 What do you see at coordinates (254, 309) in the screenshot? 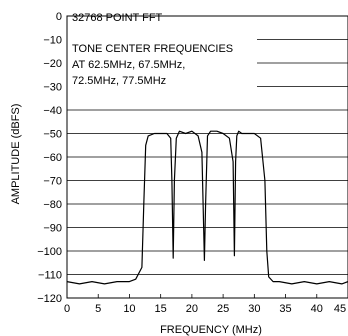
I see `x-tick-label: 30` at bounding box center [254, 309].